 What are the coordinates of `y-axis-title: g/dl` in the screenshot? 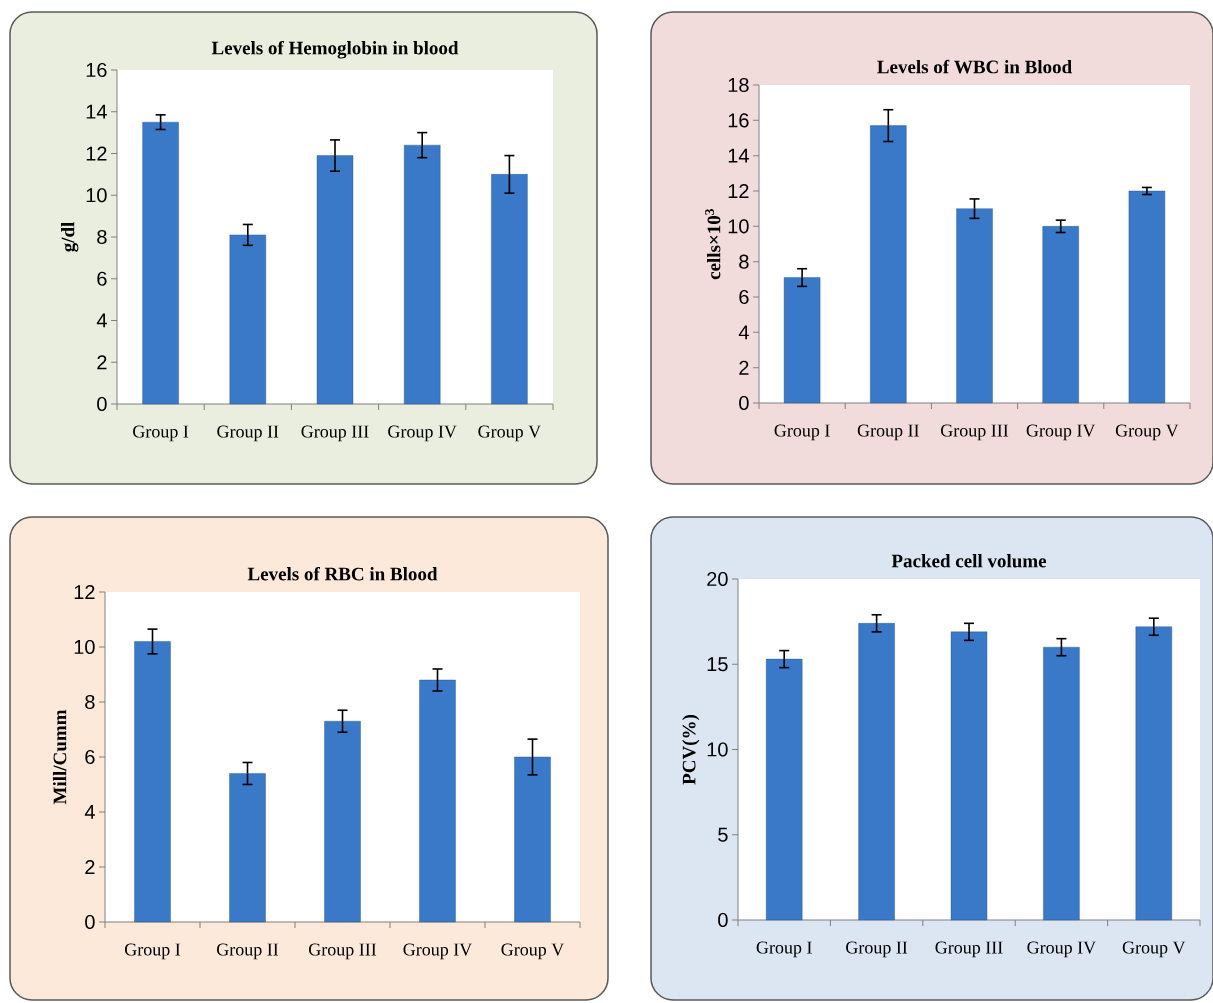 It's located at (69, 237).